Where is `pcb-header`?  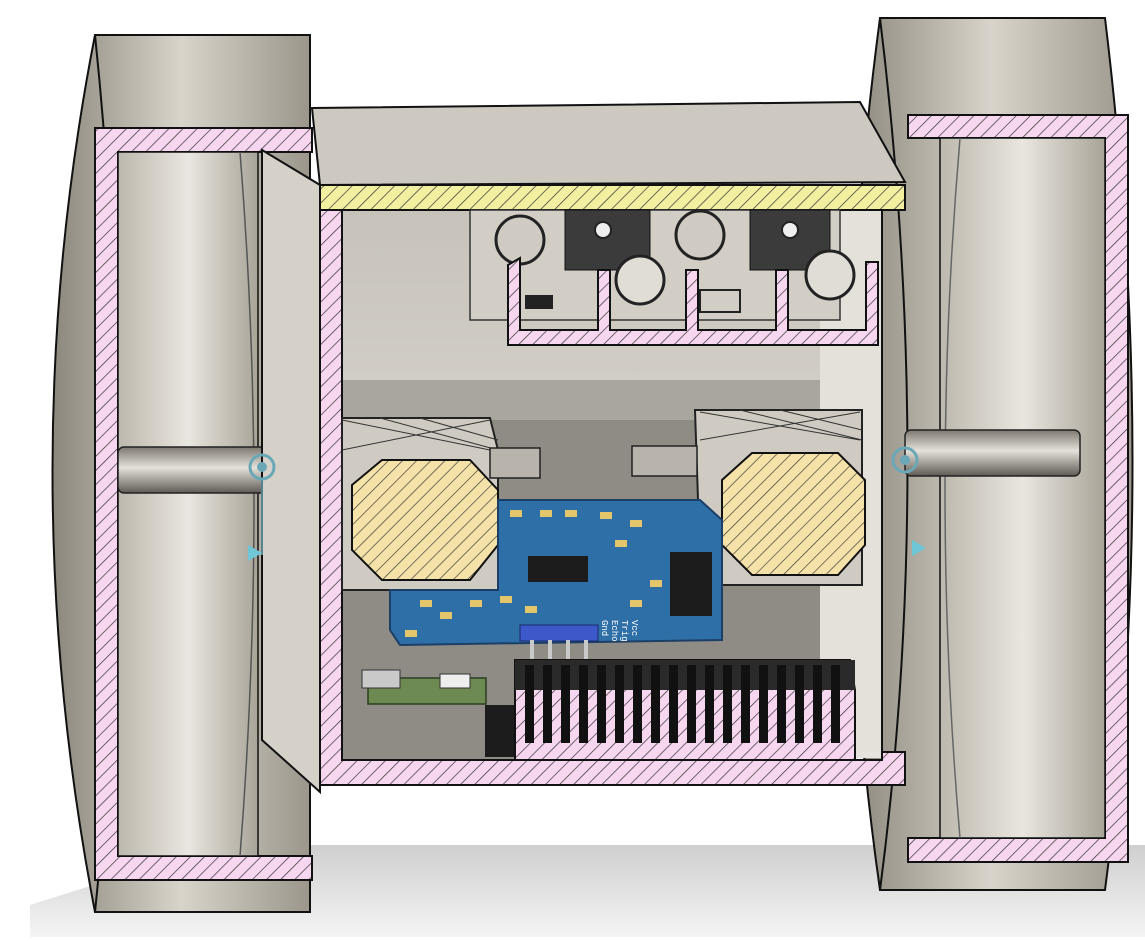 pcb-header is located at coordinates (559, 633).